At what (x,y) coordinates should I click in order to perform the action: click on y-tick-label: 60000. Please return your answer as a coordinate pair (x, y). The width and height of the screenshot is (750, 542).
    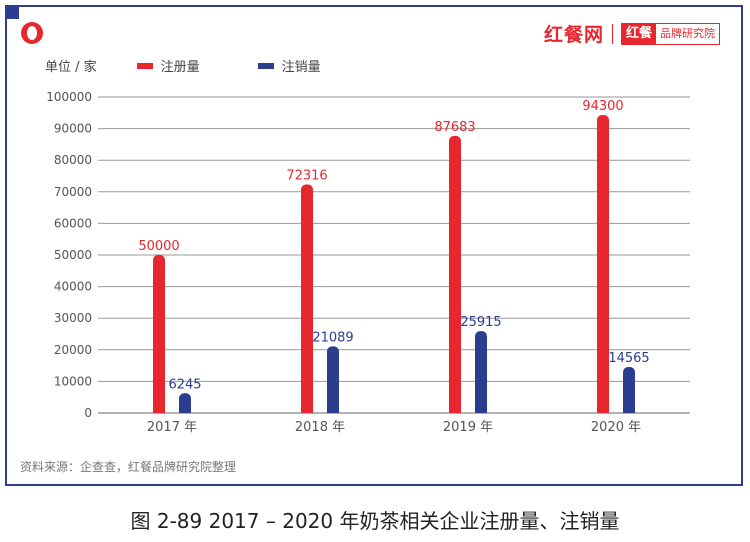
    Looking at the image, I should click on (73, 223).